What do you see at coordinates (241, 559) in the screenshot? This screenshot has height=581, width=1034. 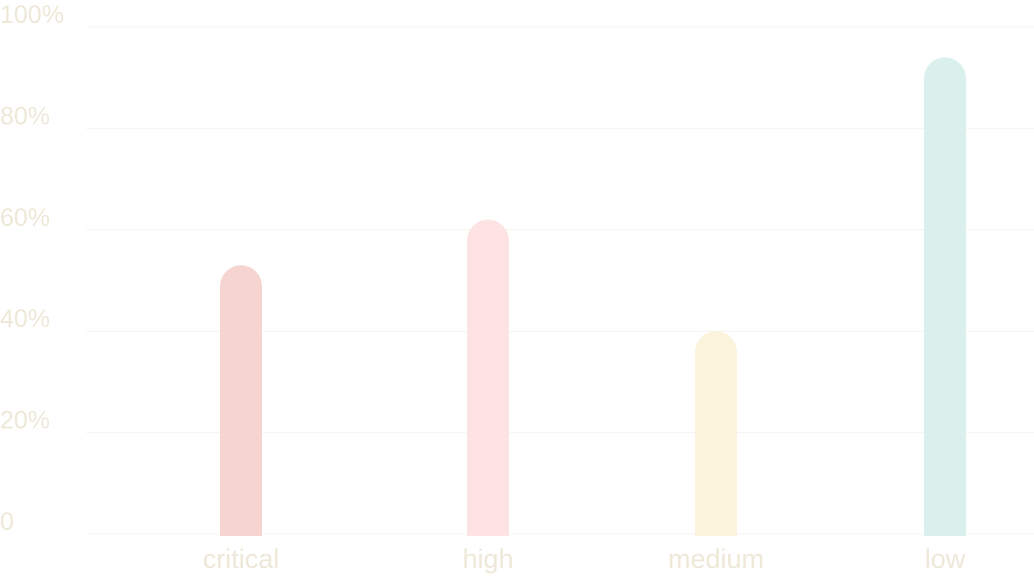 I see `x-tick-label-critical: critical` at bounding box center [241, 559].